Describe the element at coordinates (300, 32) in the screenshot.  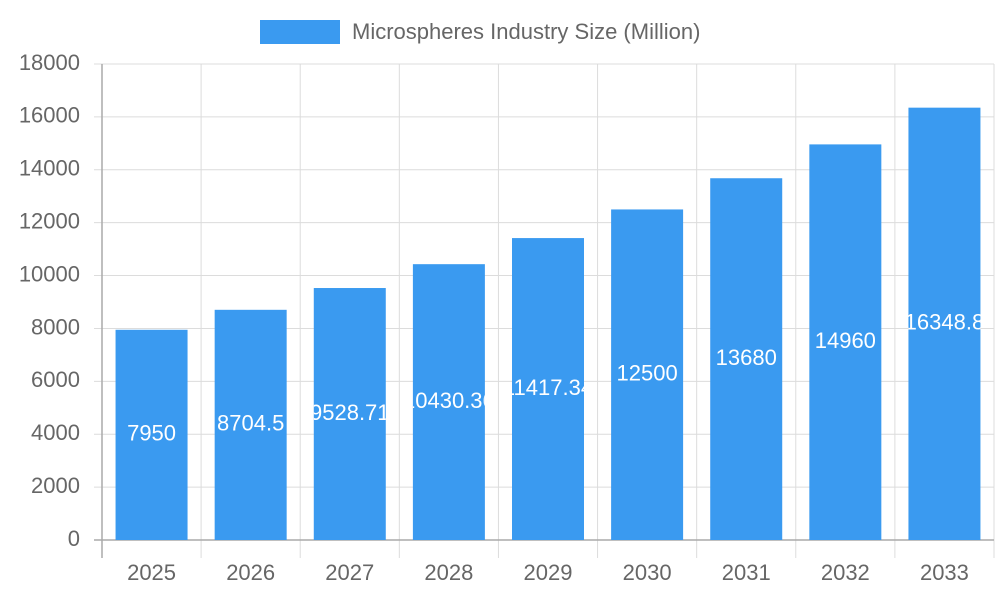
I see `legend-swatch` at that location.